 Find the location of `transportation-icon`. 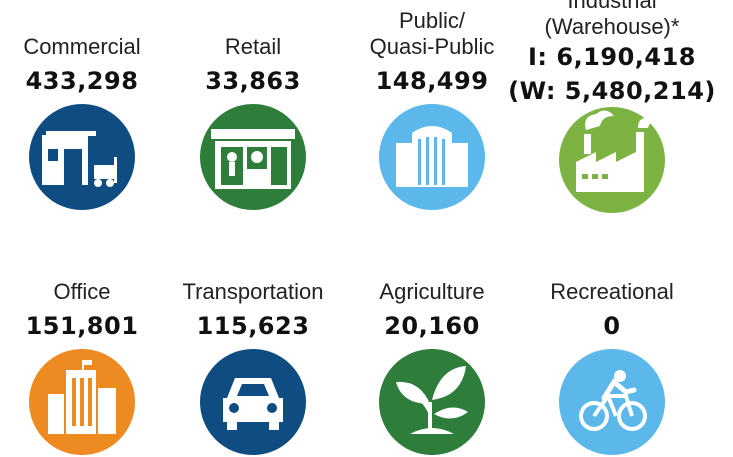

transportation-icon is located at coordinates (253, 404).